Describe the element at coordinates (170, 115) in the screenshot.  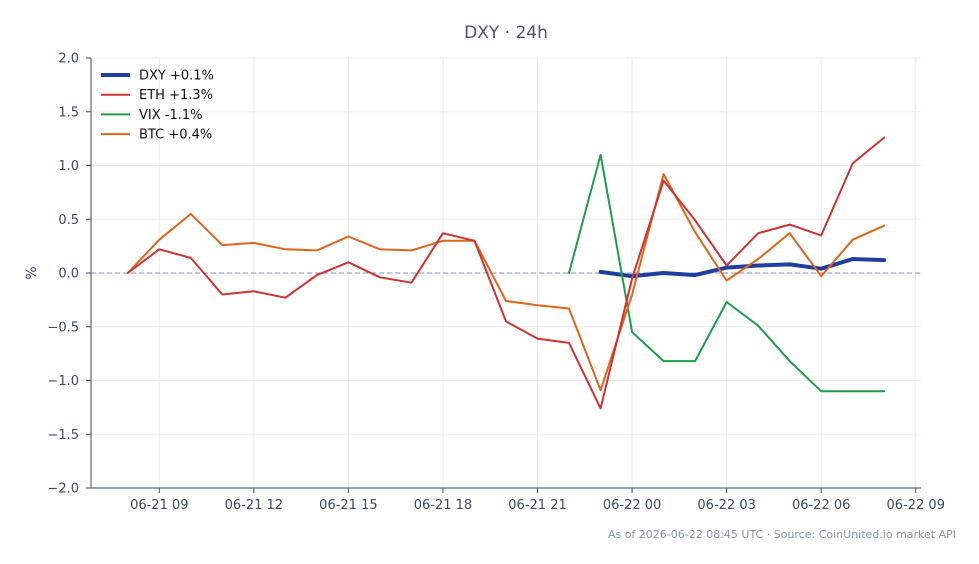
I see `legend-label: VIX -1.1%` at that location.